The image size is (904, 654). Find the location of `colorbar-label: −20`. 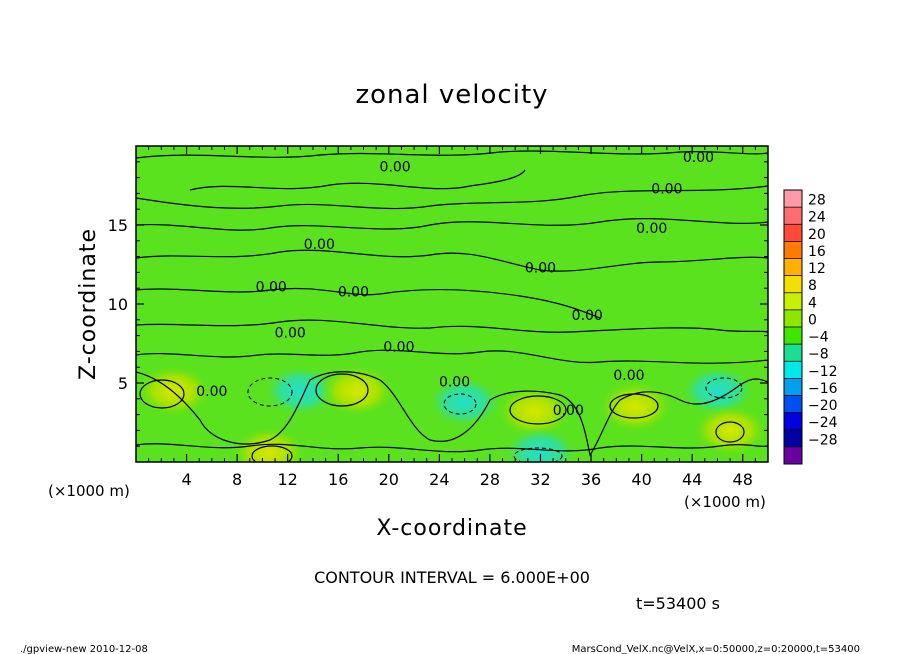

colorbar-label: −20 is located at coordinates (823, 406).